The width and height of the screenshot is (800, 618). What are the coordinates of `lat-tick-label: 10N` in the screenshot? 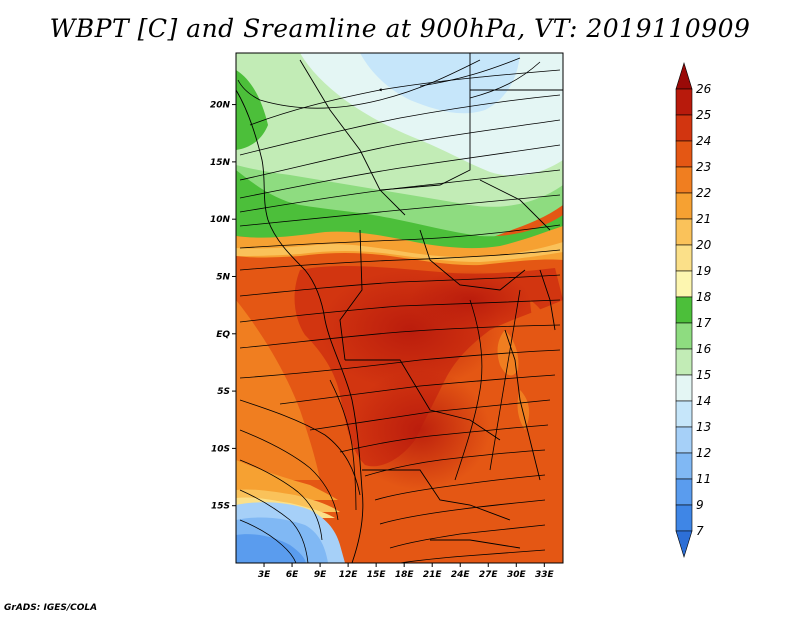 It's located at (220, 220).